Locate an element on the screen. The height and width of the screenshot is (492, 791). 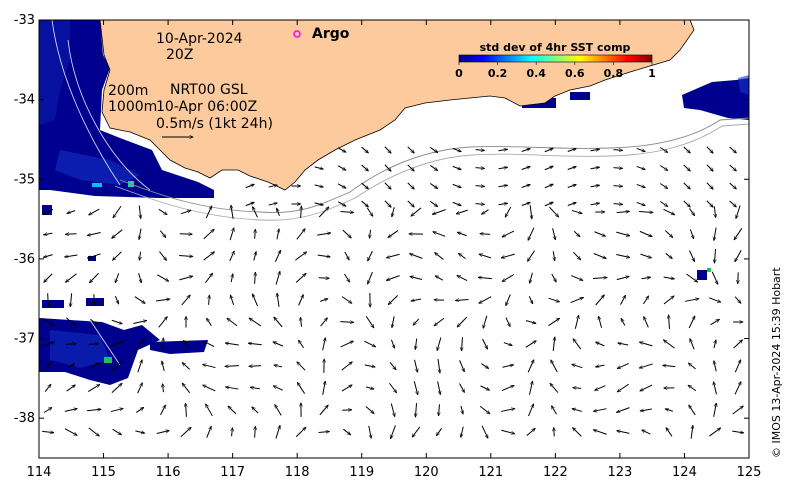
y-tick-label: -36 is located at coordinates (24, 259).